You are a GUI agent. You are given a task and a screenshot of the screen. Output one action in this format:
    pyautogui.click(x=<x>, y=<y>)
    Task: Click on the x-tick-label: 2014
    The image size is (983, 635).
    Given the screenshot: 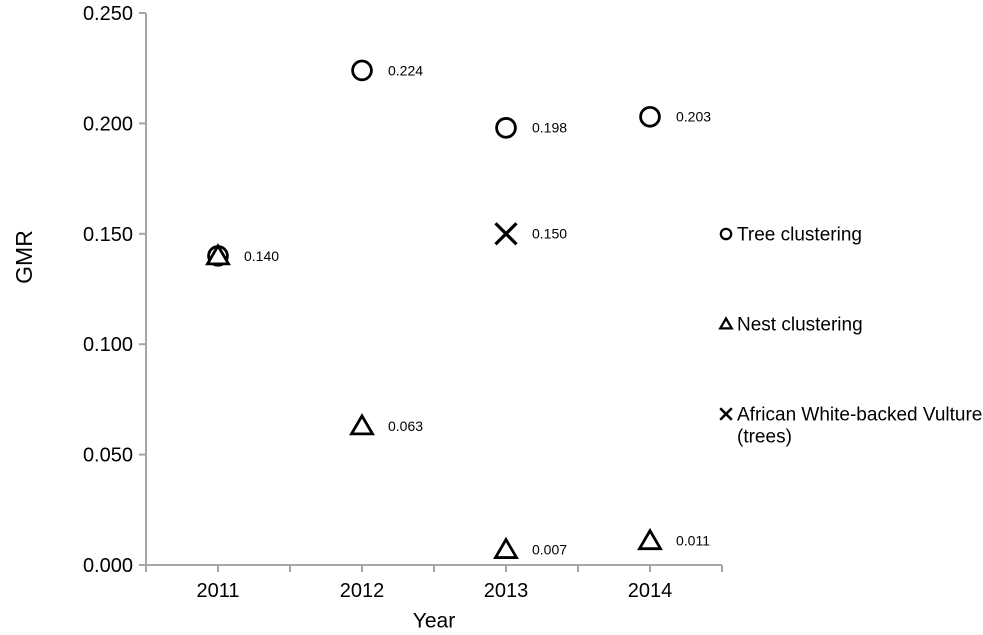 What is the action you would take?
    pyautogui.click(x=650, y=591)
    